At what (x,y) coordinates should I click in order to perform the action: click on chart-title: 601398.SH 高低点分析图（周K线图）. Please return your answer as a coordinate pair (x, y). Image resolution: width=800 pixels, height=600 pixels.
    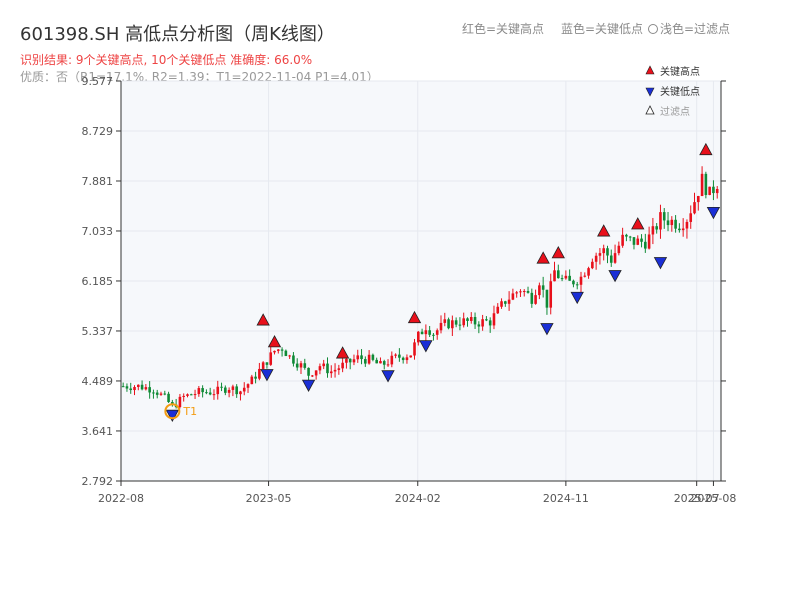
    Looking at the image, I should click on (177, 34).